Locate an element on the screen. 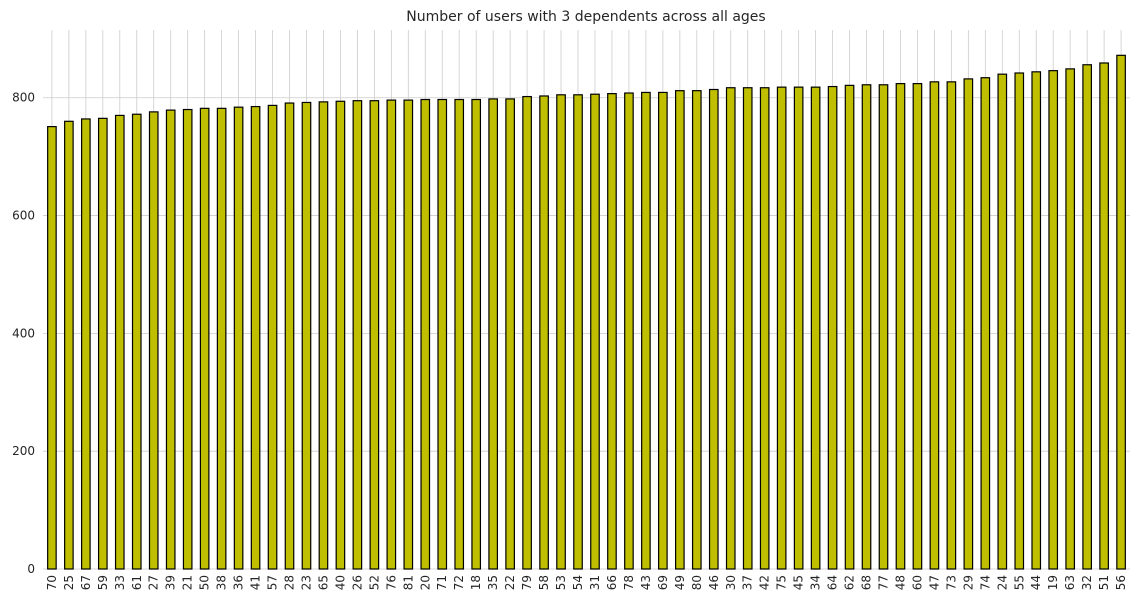 This screenshot has height=608, width=1137. x-tick-label: 24 is located at coordinates (1002, 582).